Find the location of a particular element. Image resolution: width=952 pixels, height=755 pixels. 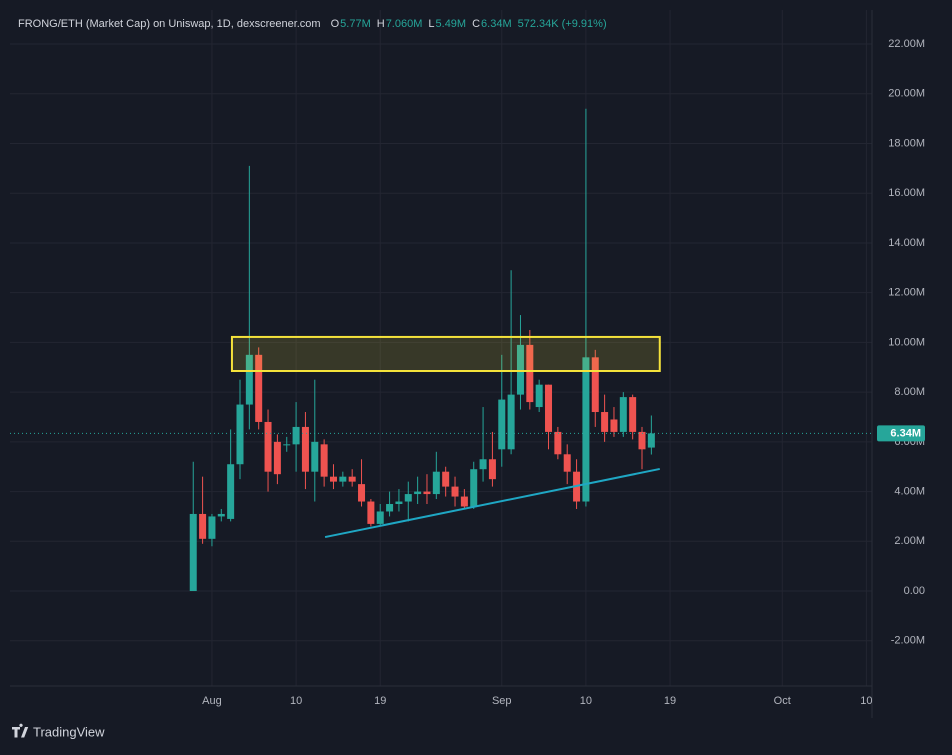

y-tick-label: 20.00M is located at coordinates (906, 94).